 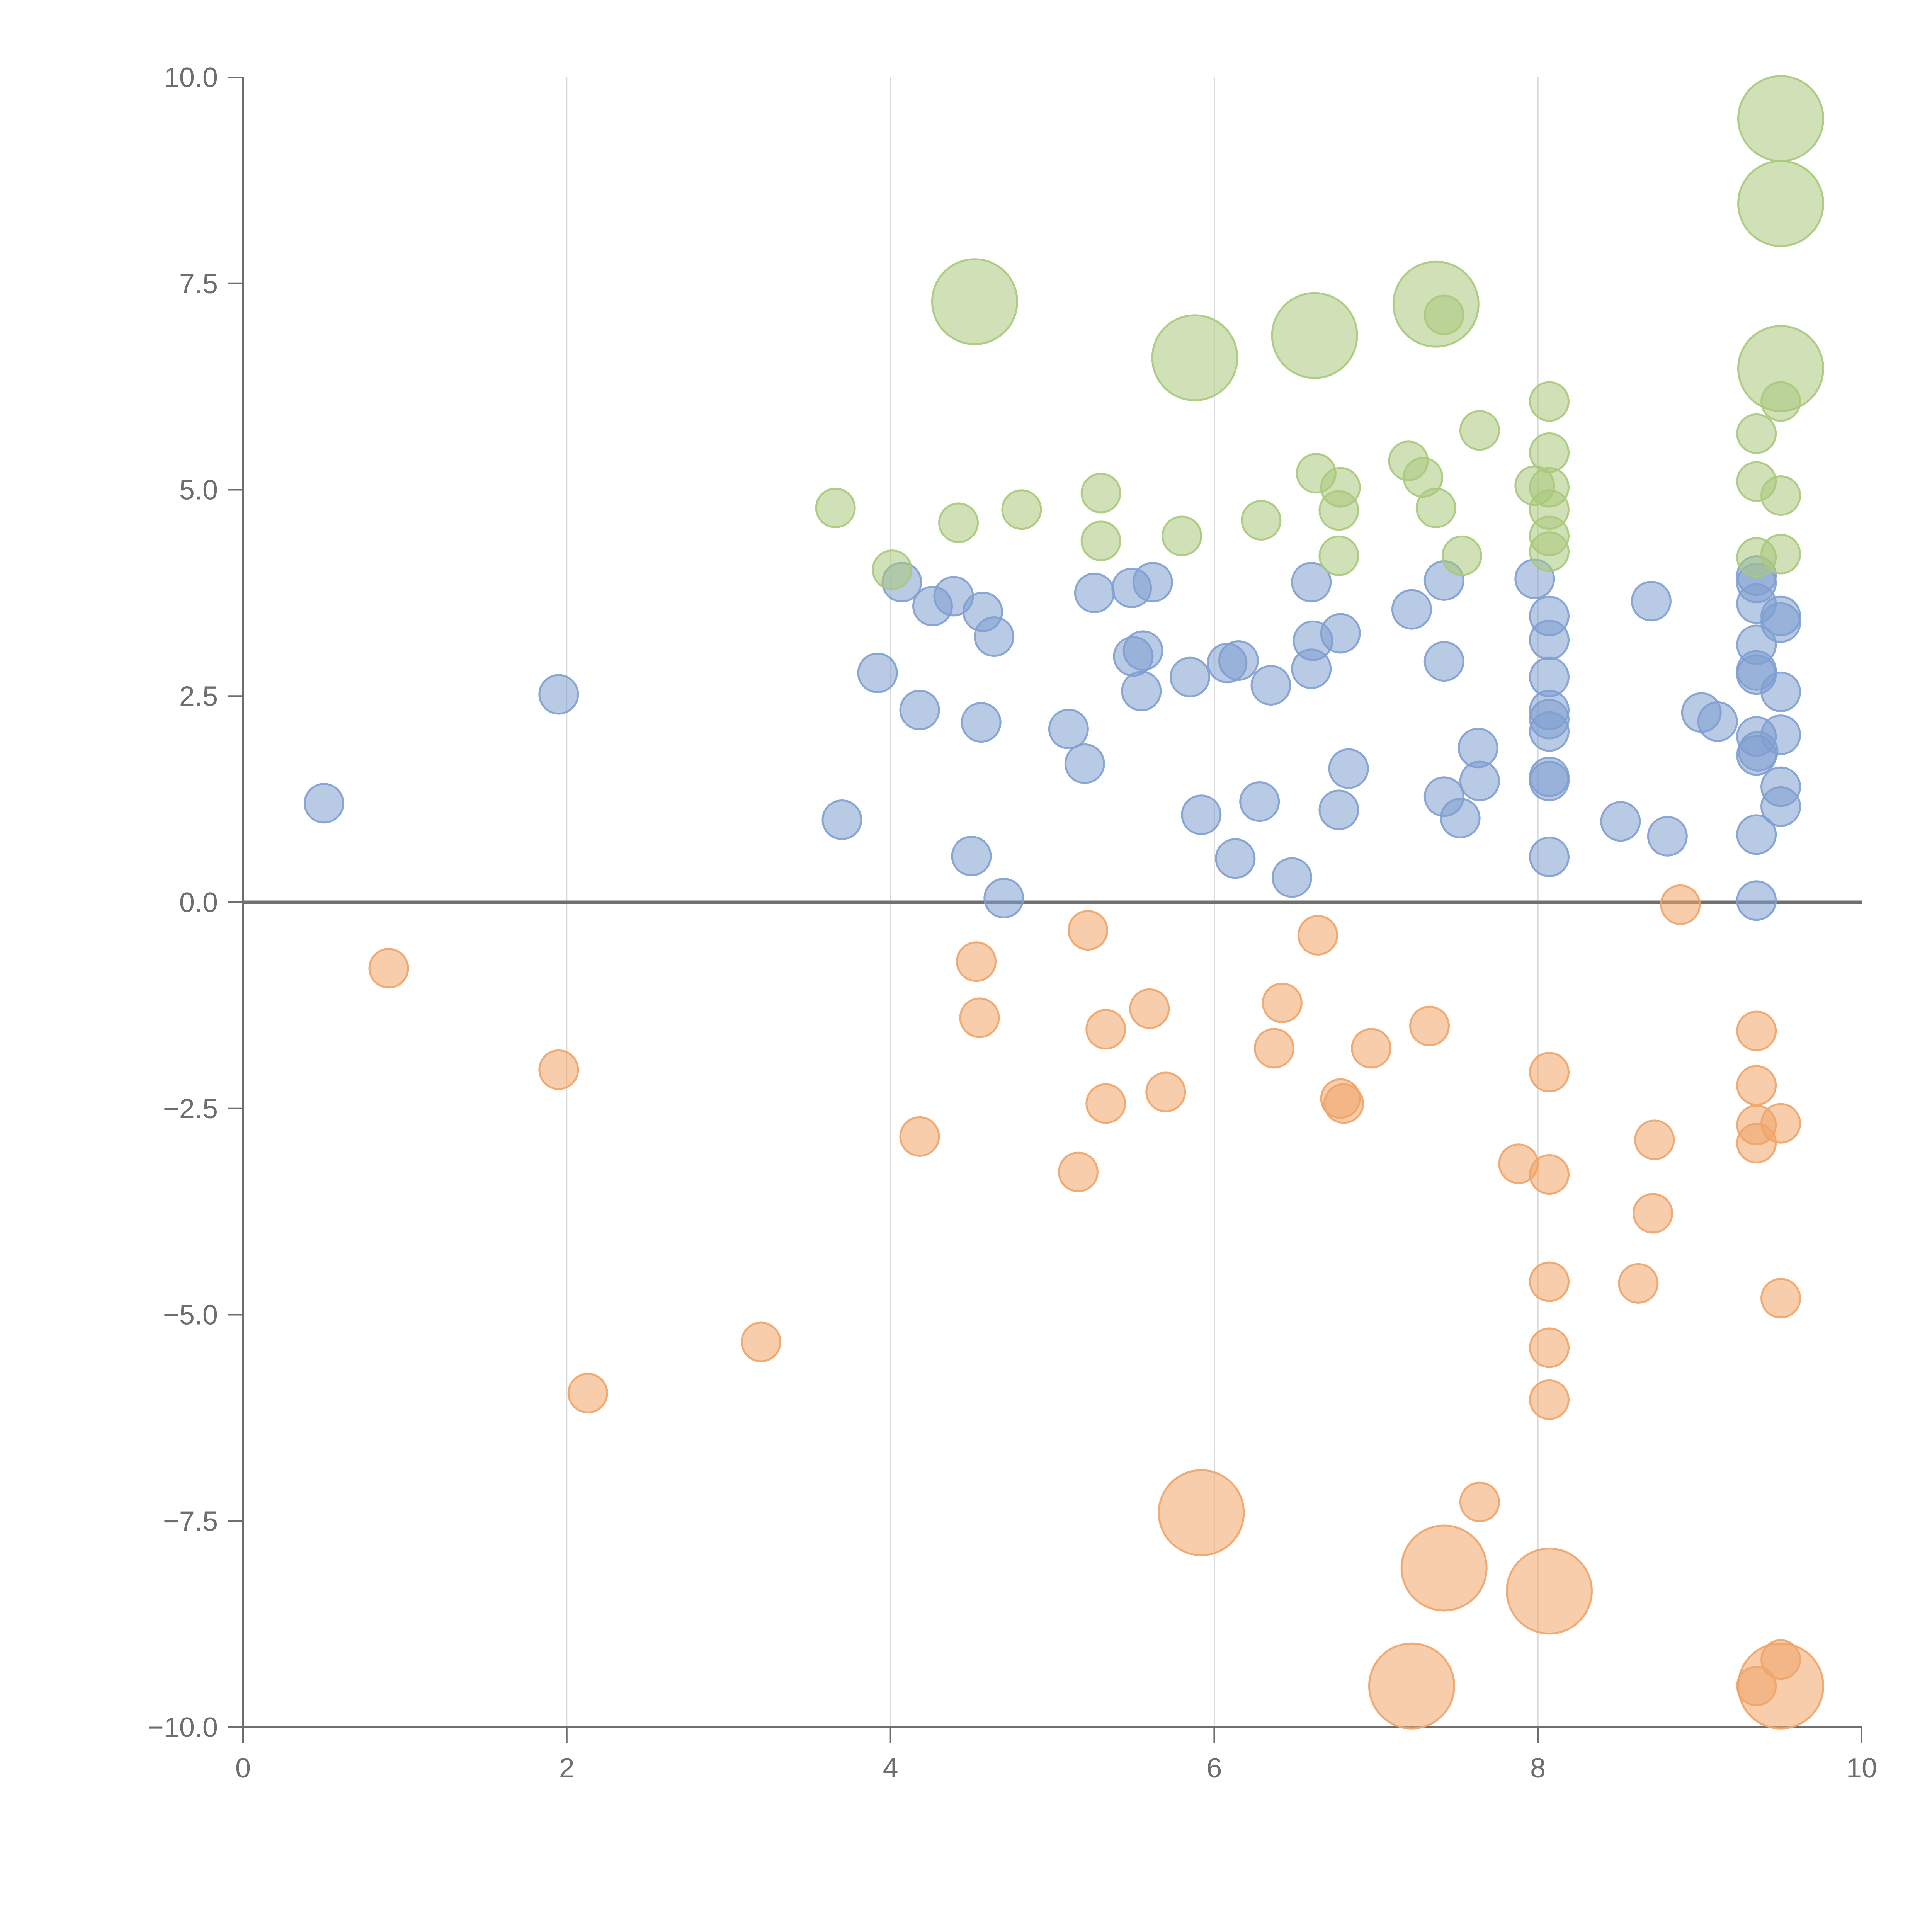 I want to click on x-tick-label: 6, so click(x=1214, y=1769).